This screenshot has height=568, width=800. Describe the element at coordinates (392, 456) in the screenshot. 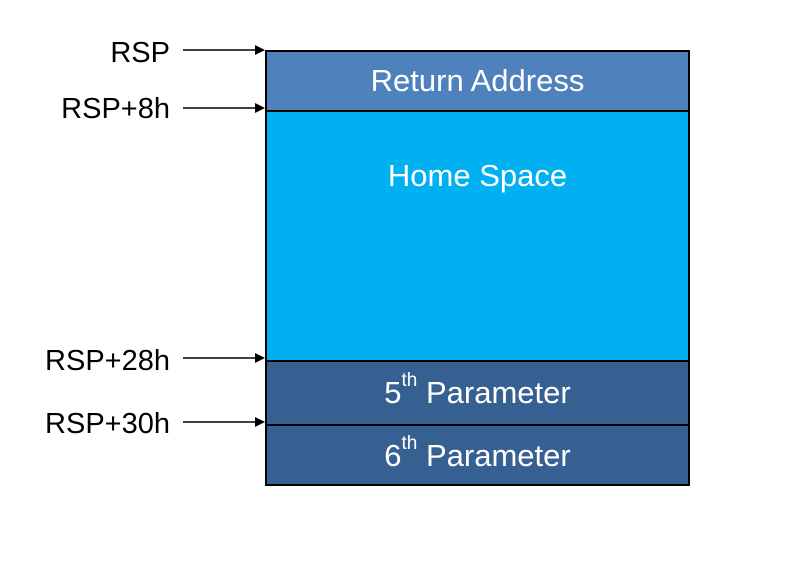

I see `sixth-parameter-number: 6` at that location.